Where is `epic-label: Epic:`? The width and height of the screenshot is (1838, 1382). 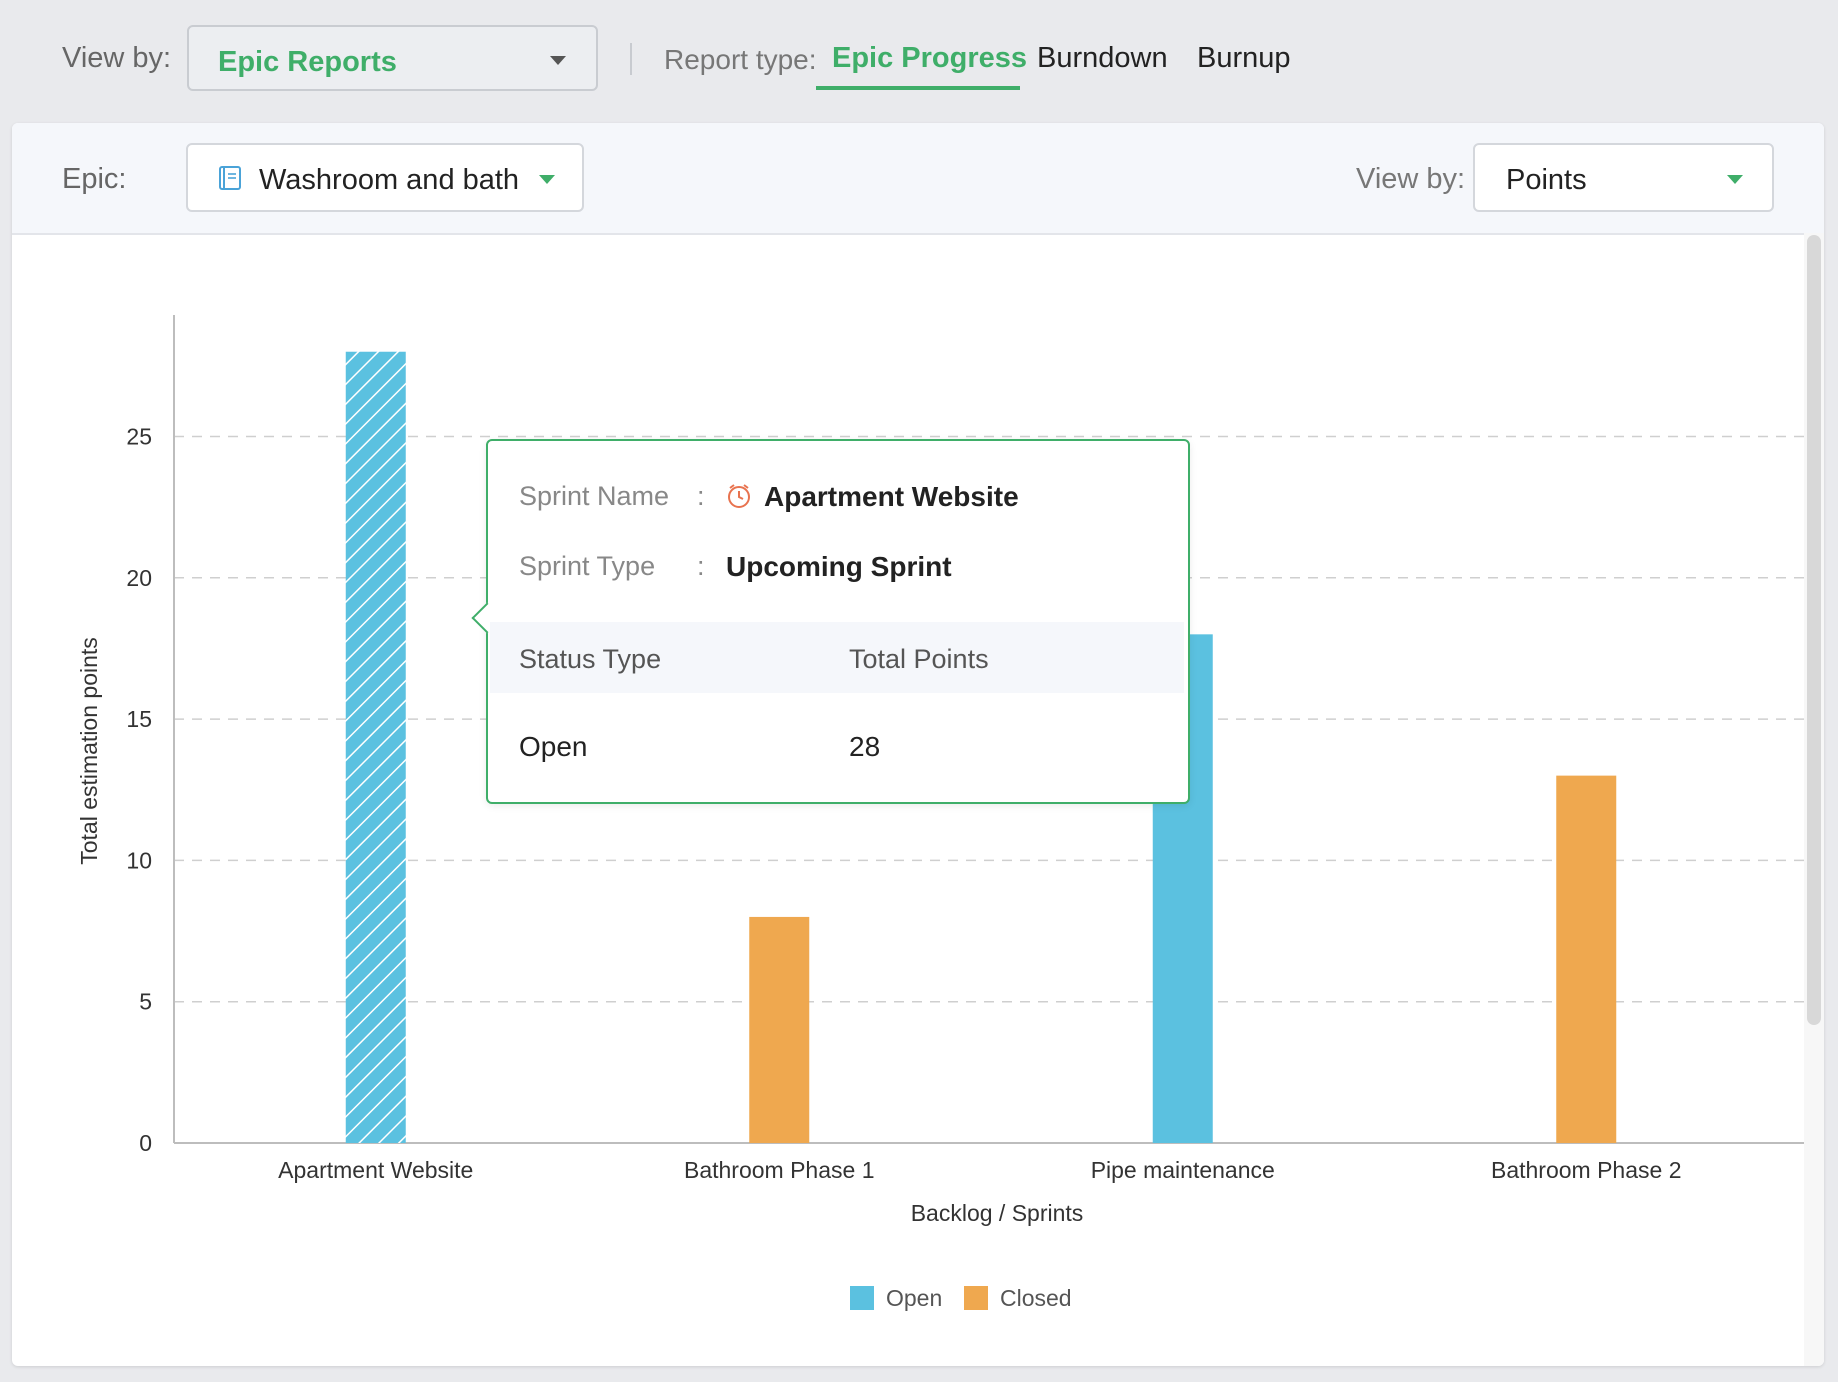
epic-label: Epic: is located at coordinates (94, 179).